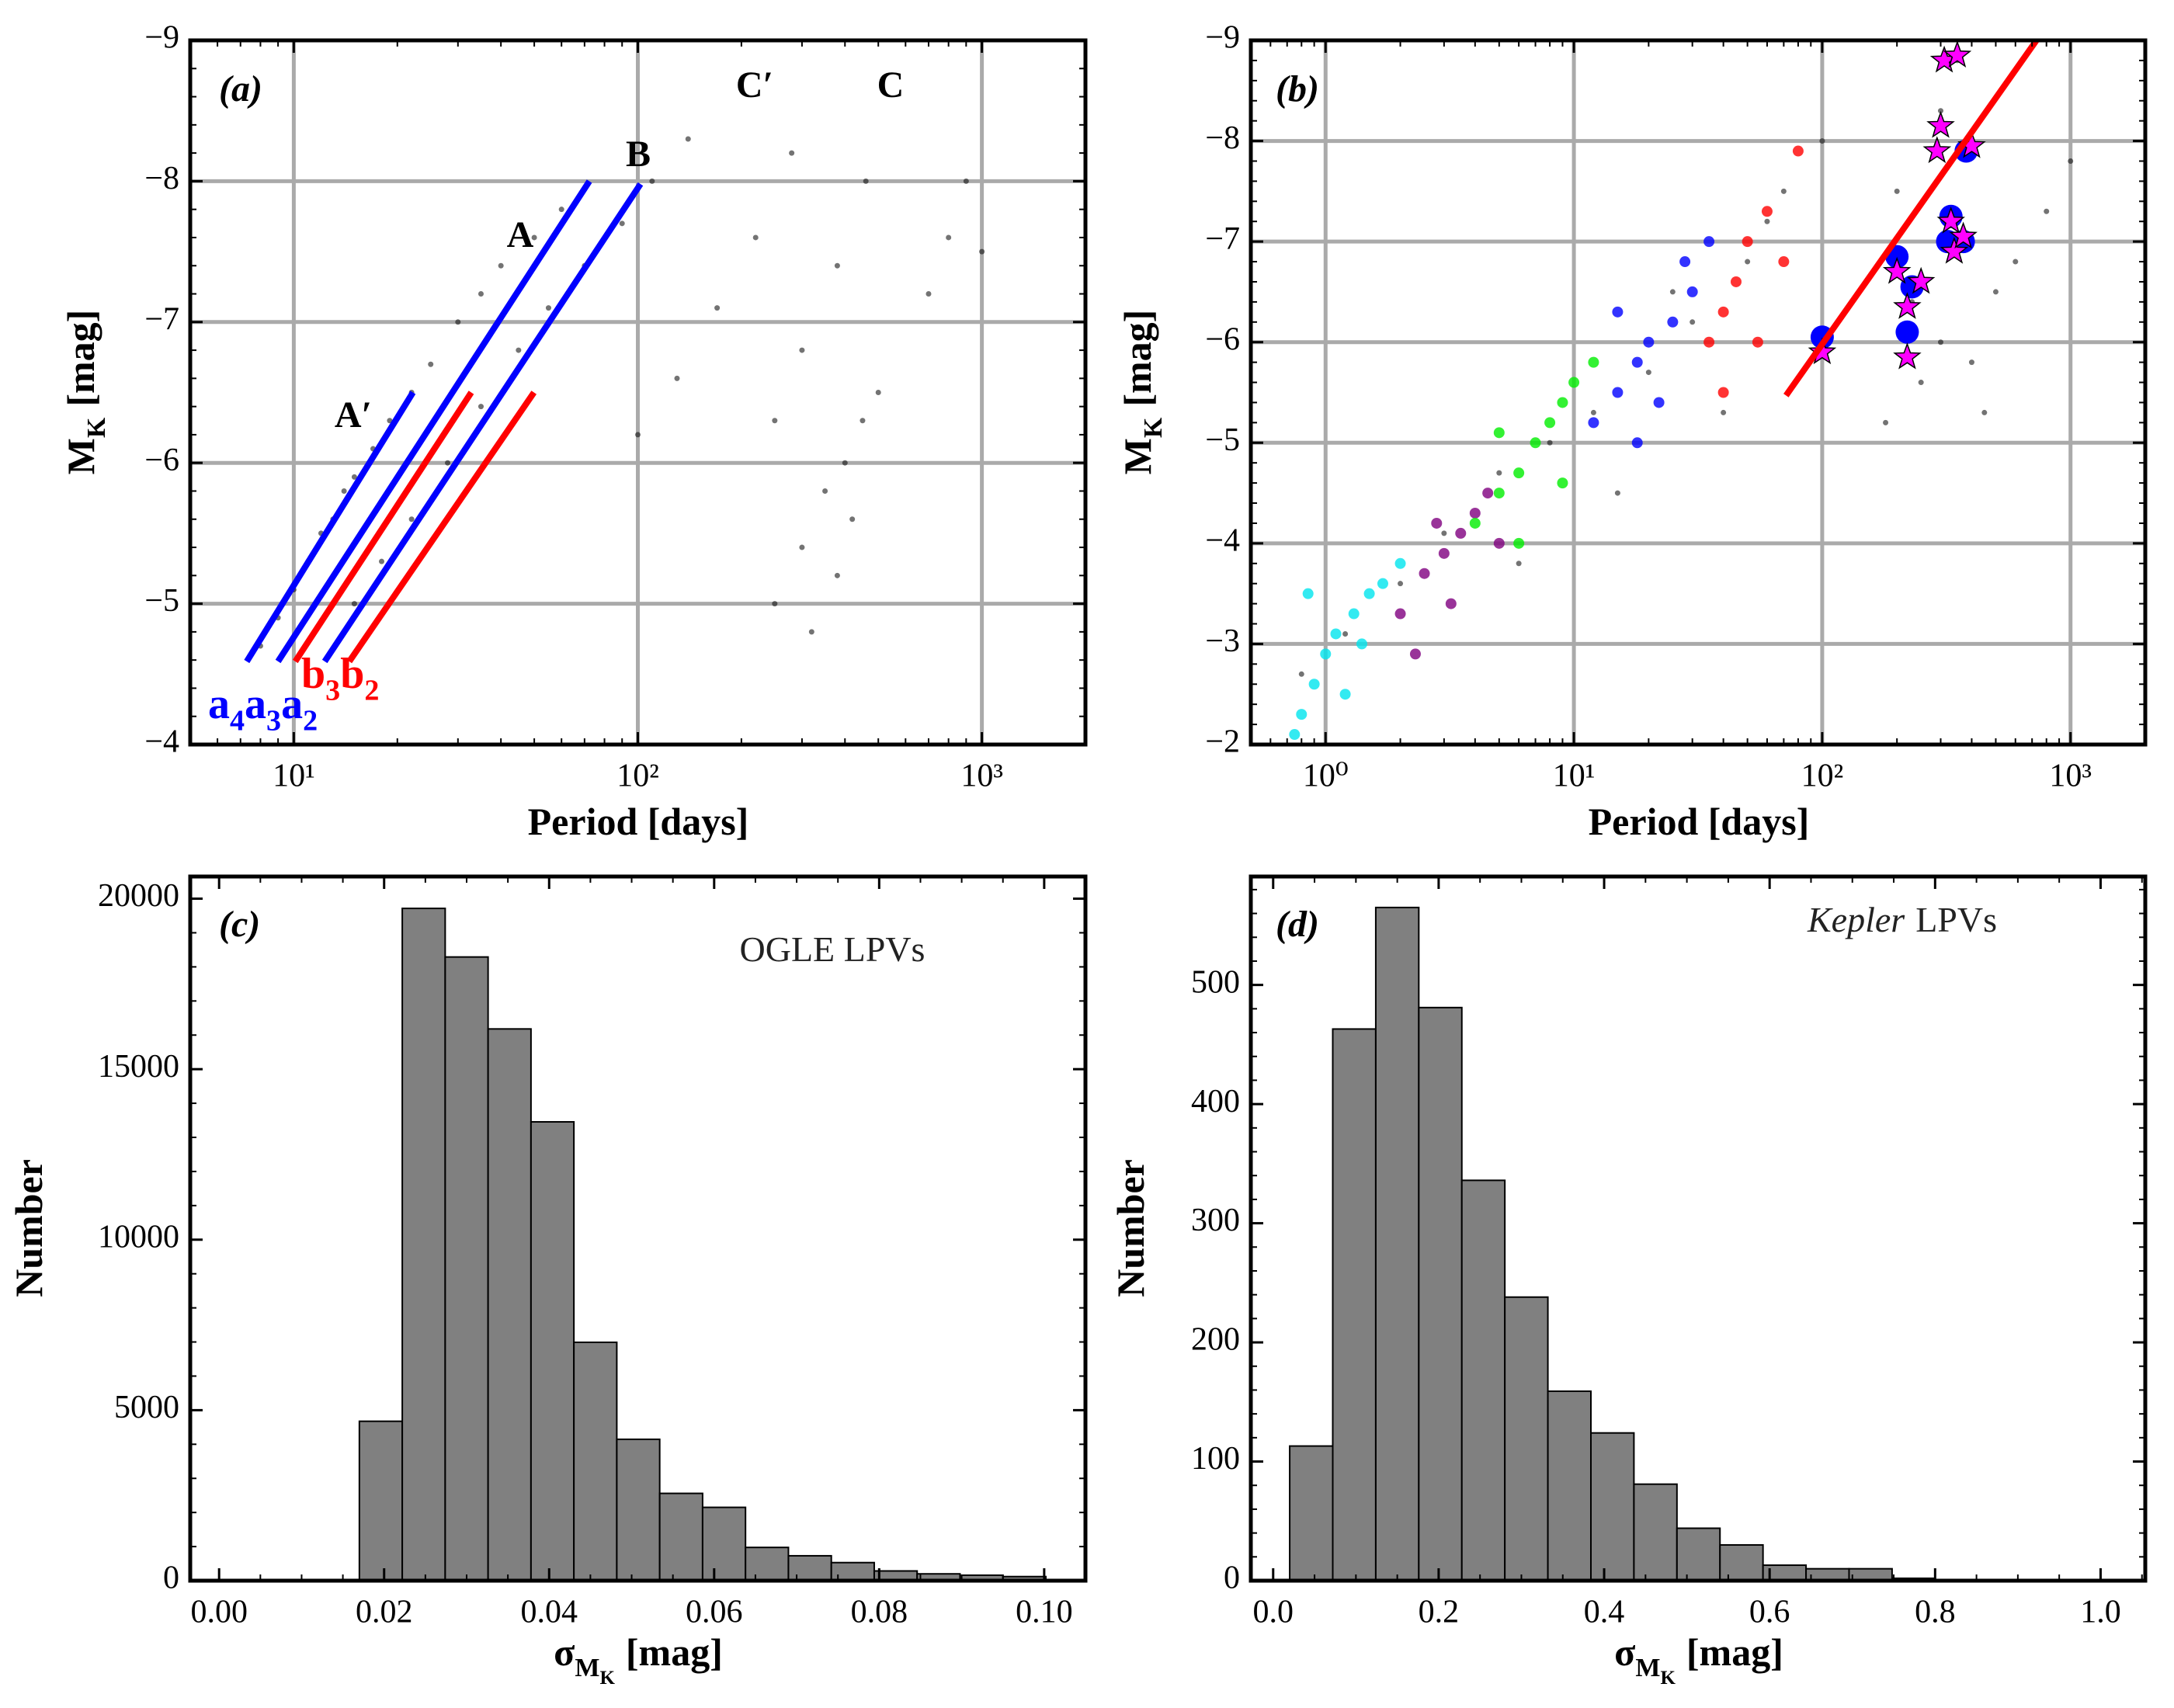  I want to click on line-label: b3b2, so click(340, 678).